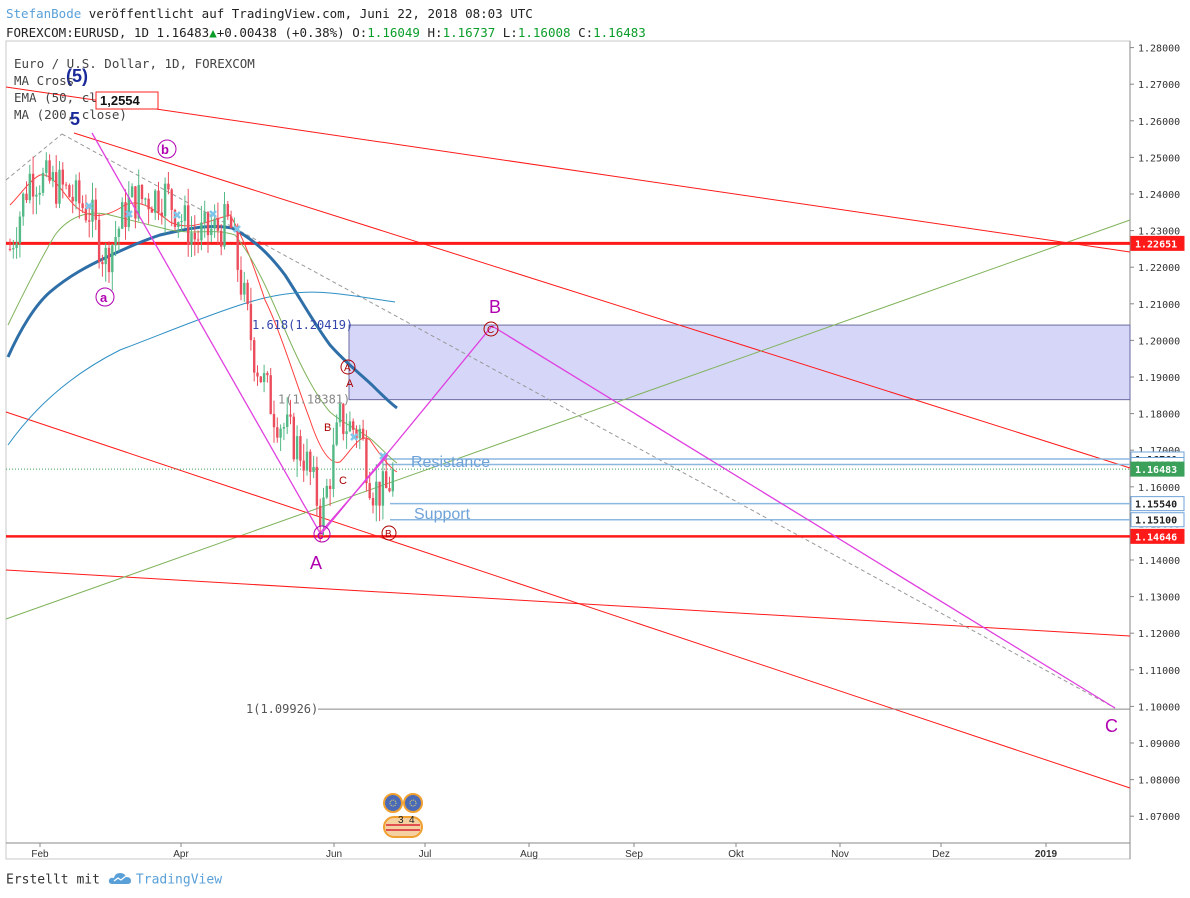 Image resolution: width=1190 pixels, height=898 pixels. Describe the element at coordinates (1159, 781) in the screenshot. I see `price-tick-label: 1.08000` at that location.